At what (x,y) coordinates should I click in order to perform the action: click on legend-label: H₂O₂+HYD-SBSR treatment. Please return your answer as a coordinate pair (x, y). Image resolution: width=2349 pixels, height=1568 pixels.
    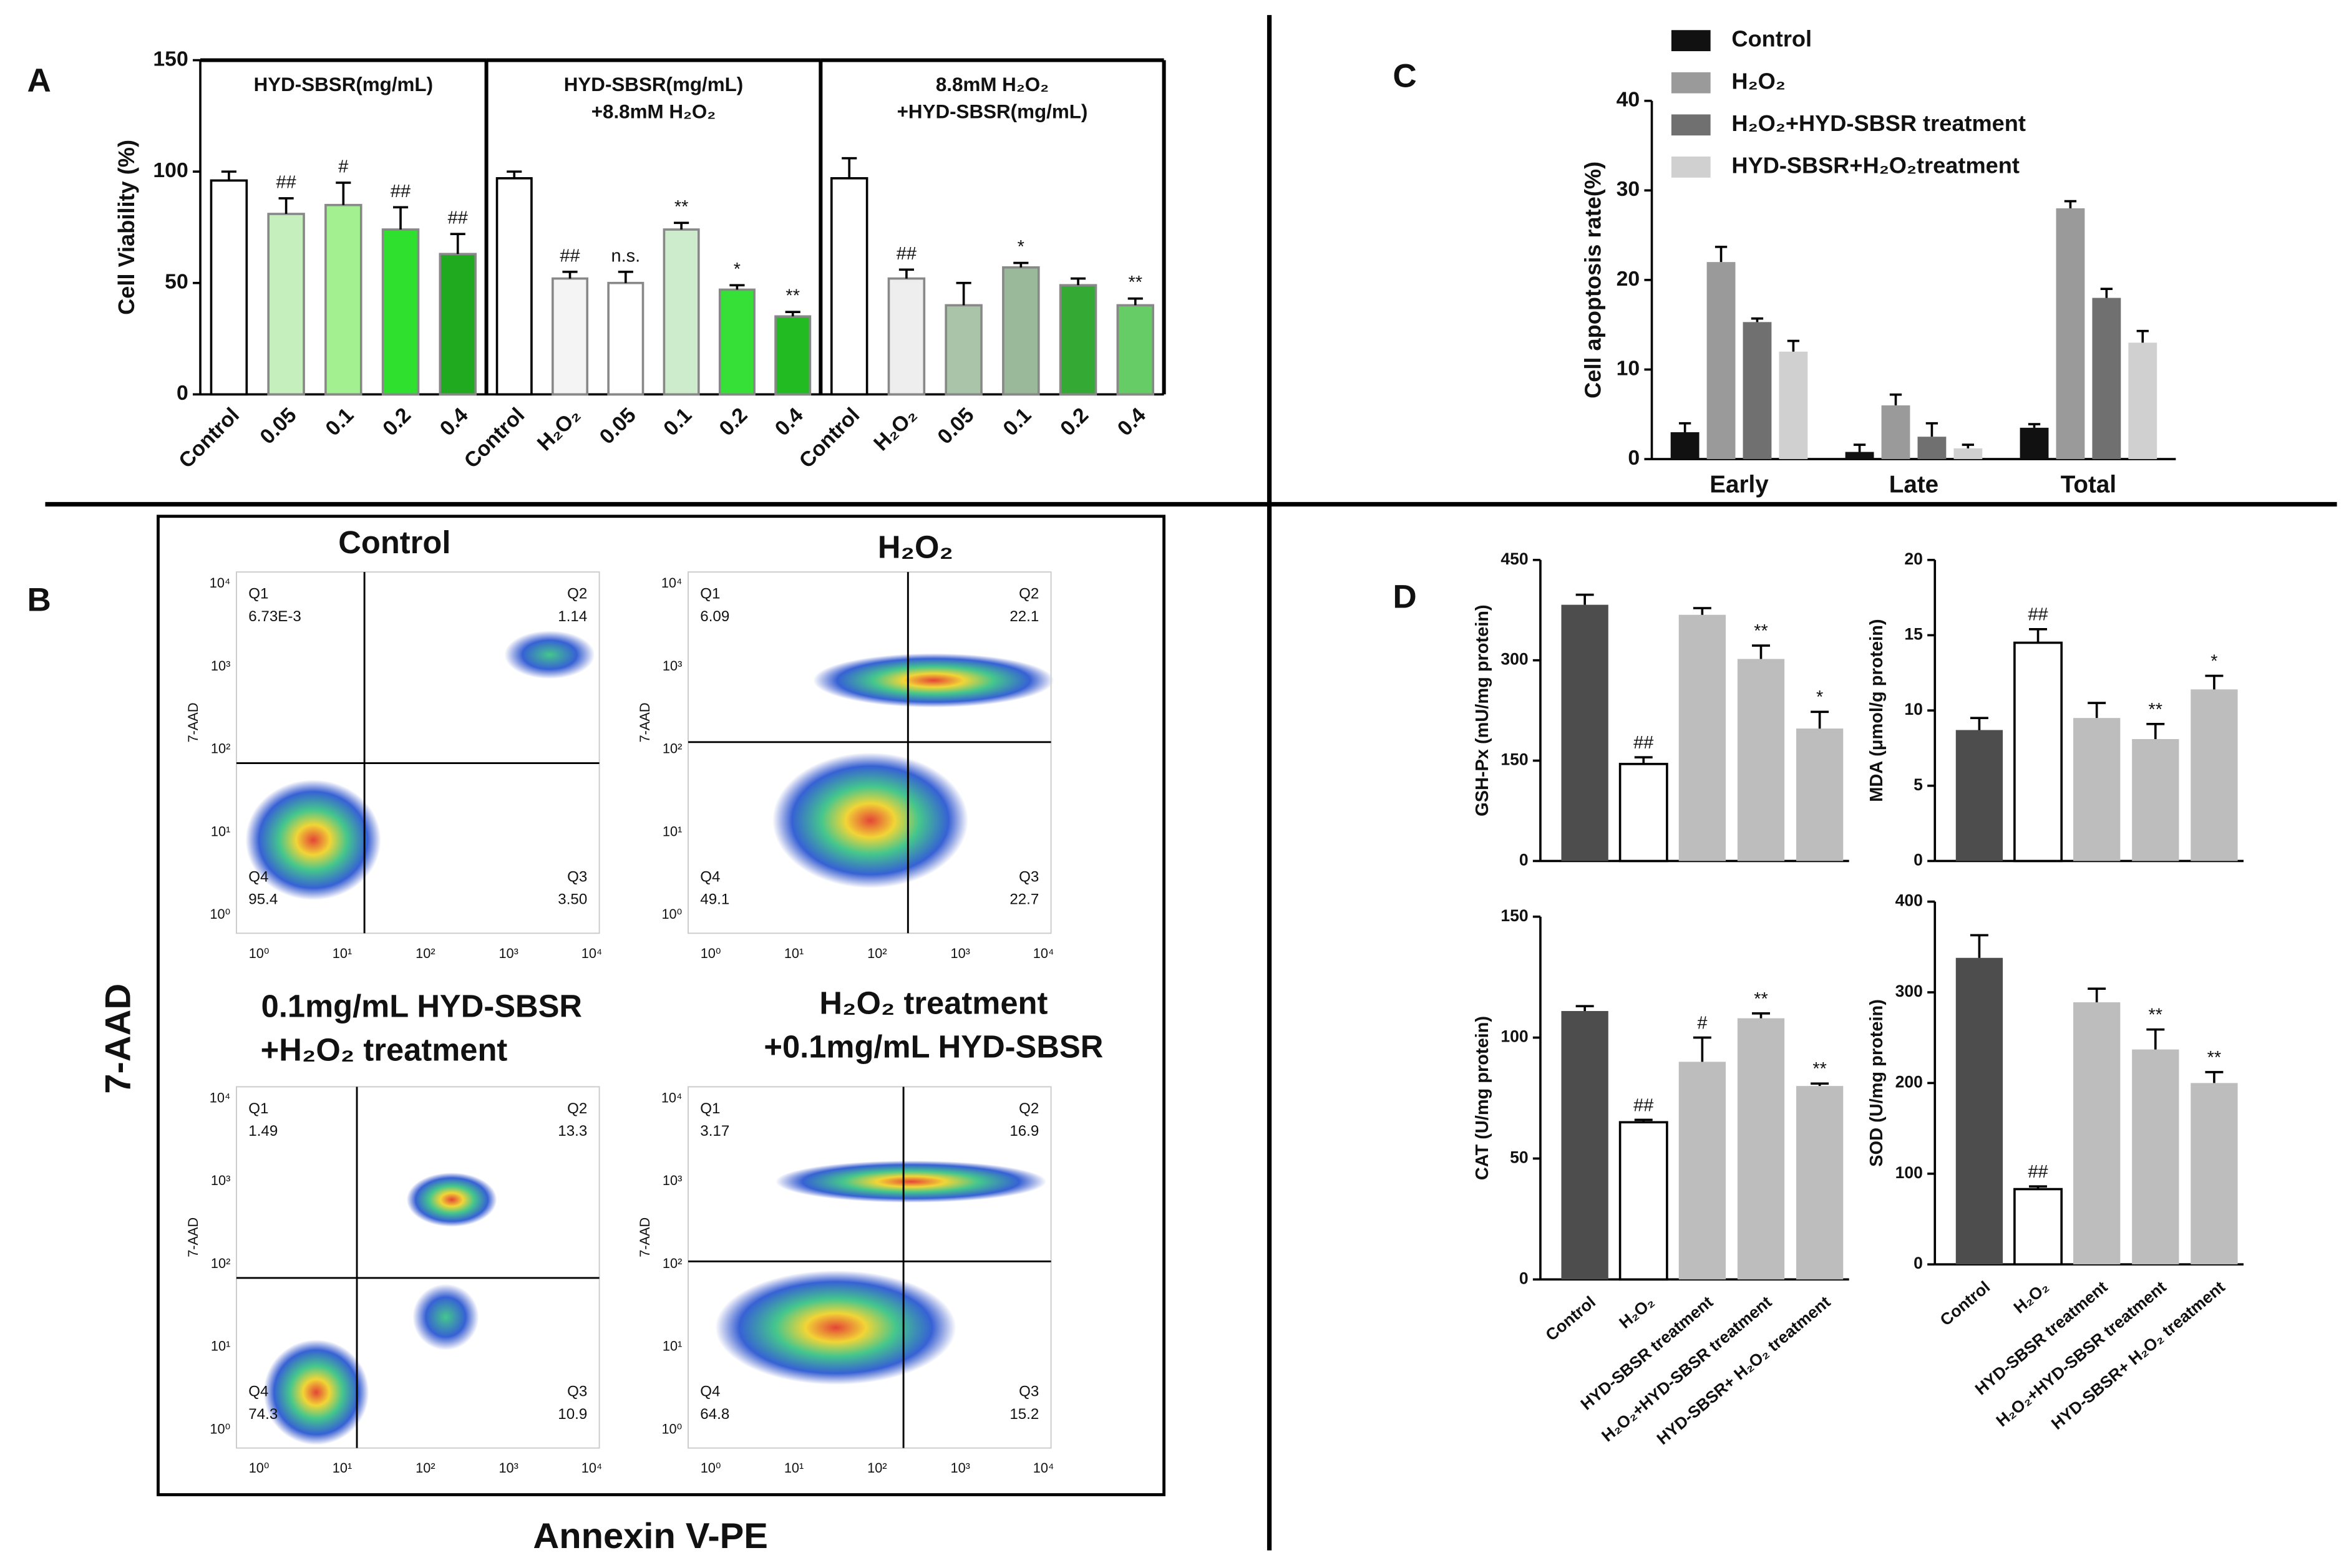
    Looking at the image, I should click on (1878, 123).